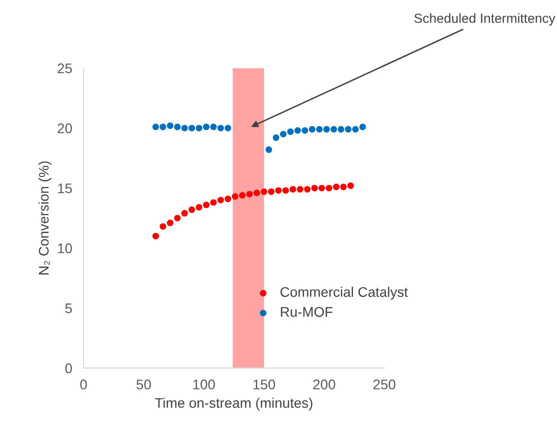 The height and width of the screenshot is (431, 557). What do you see at coordinates (68, 368) in the screenshot?
I see `y-tick-label: 0` at bounding box center [68, 368].